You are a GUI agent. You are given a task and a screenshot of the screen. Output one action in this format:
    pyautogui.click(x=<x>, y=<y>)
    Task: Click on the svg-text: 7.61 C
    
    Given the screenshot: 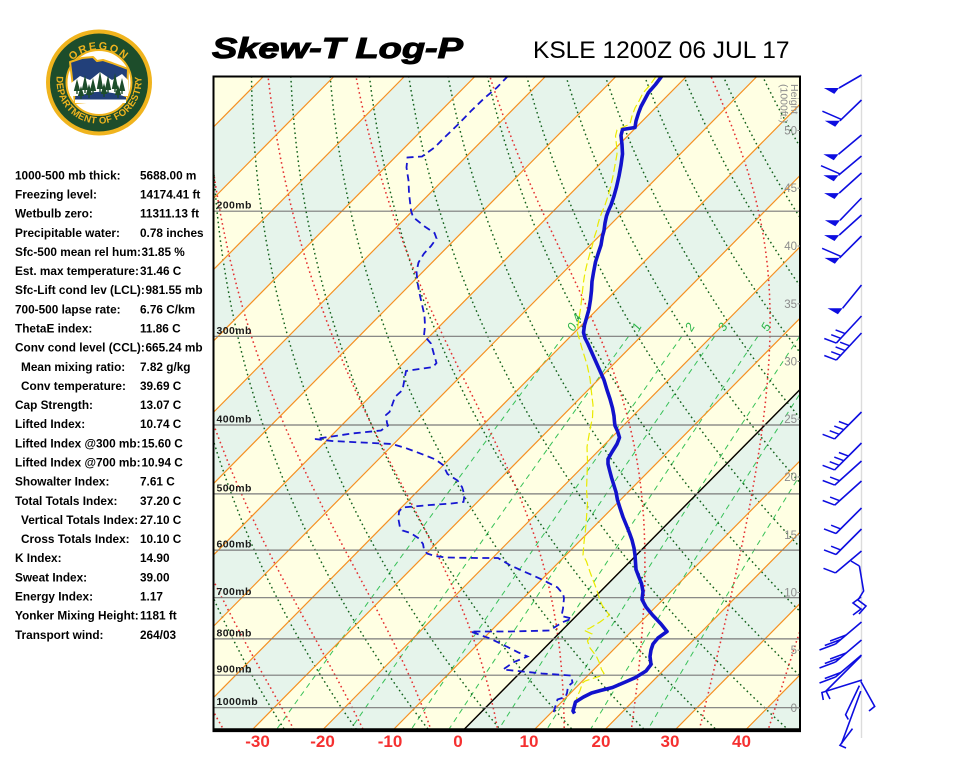 What is the action you would take?
    pyautogui.click(x=157, y=482)
    